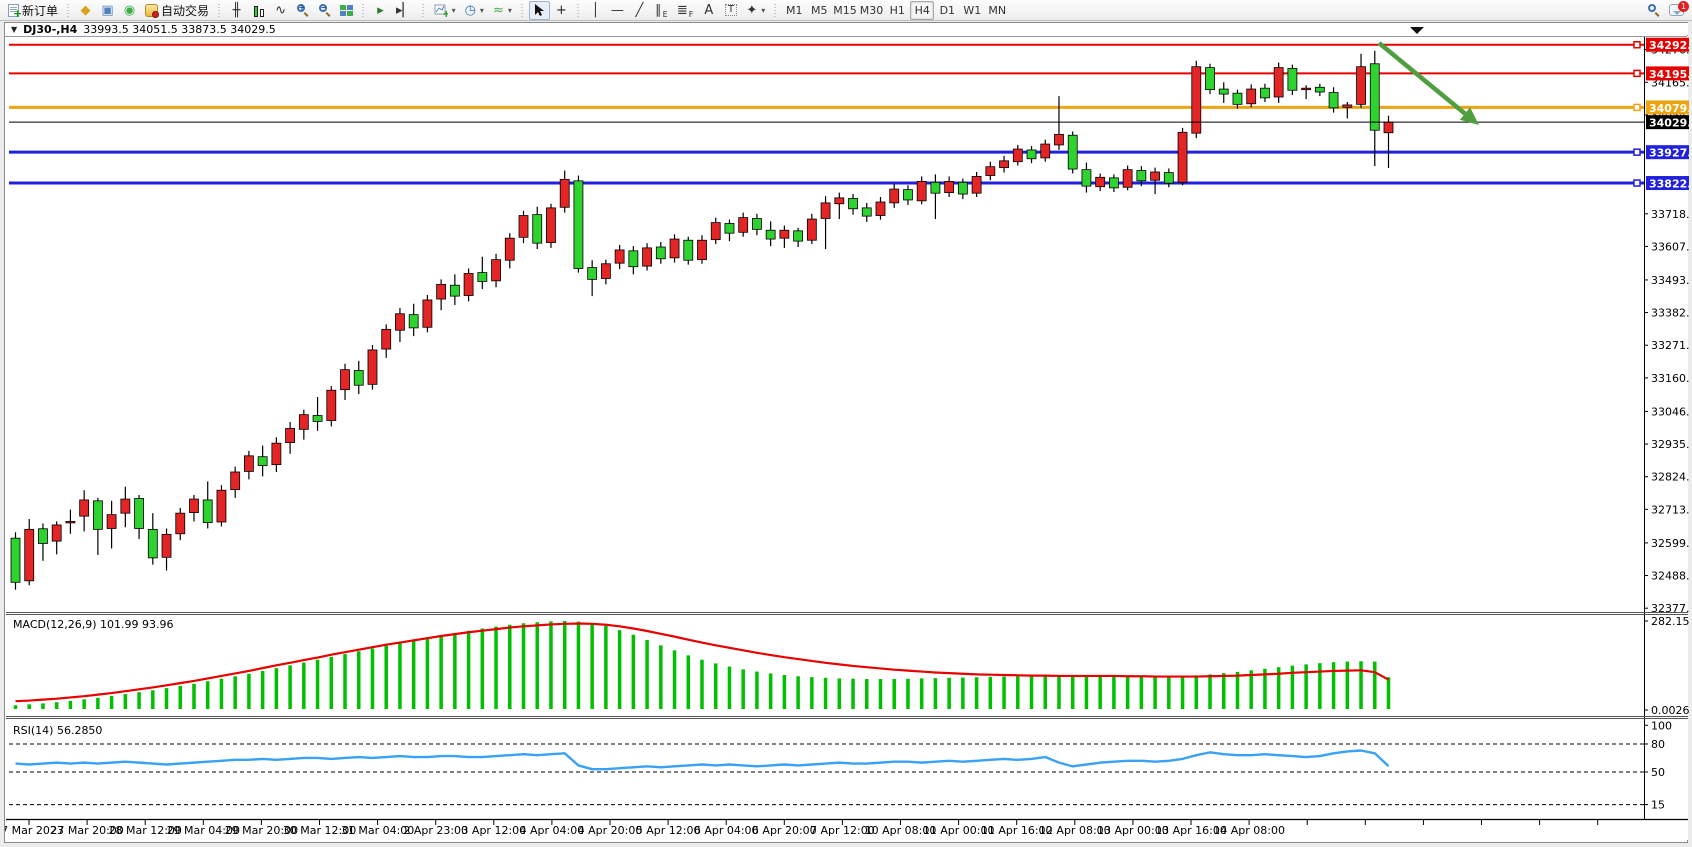  I want to click on zoom-out-icon: −, so click(324, 10).